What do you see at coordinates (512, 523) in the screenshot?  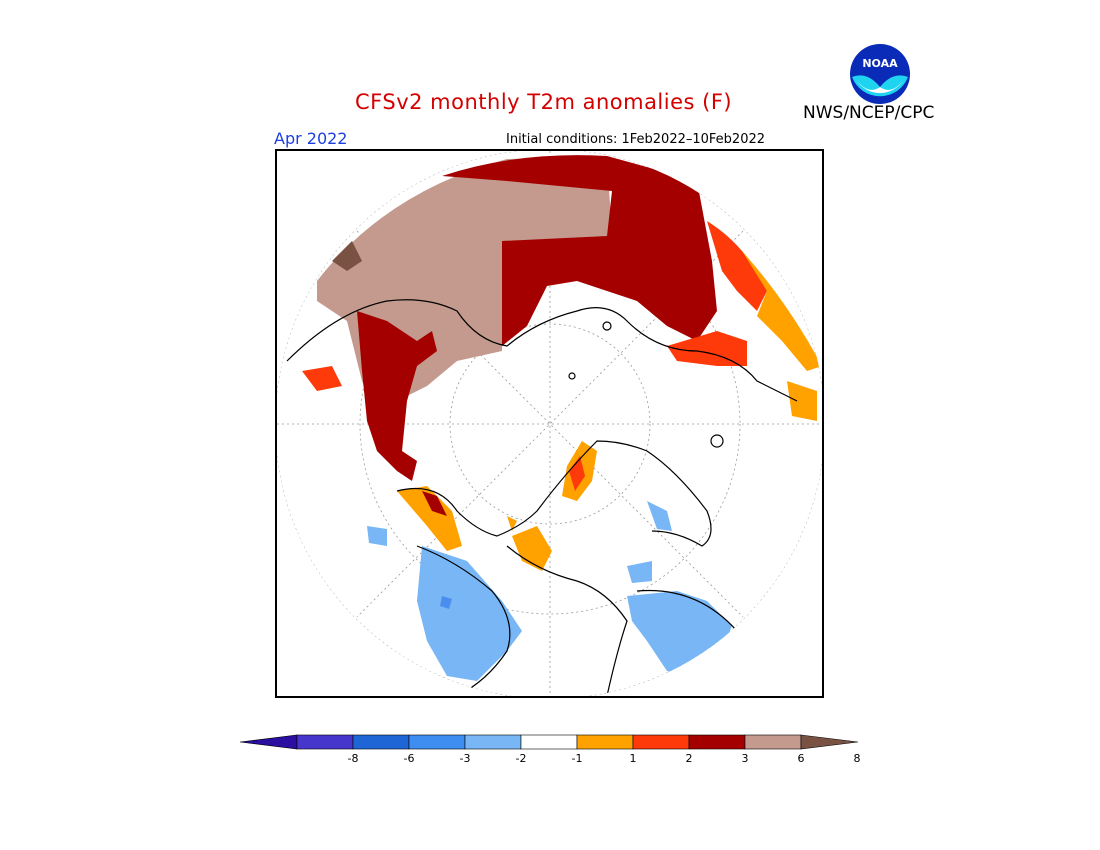 I see `anomaly-region-balkans-b` at bounding box center [512, 523].